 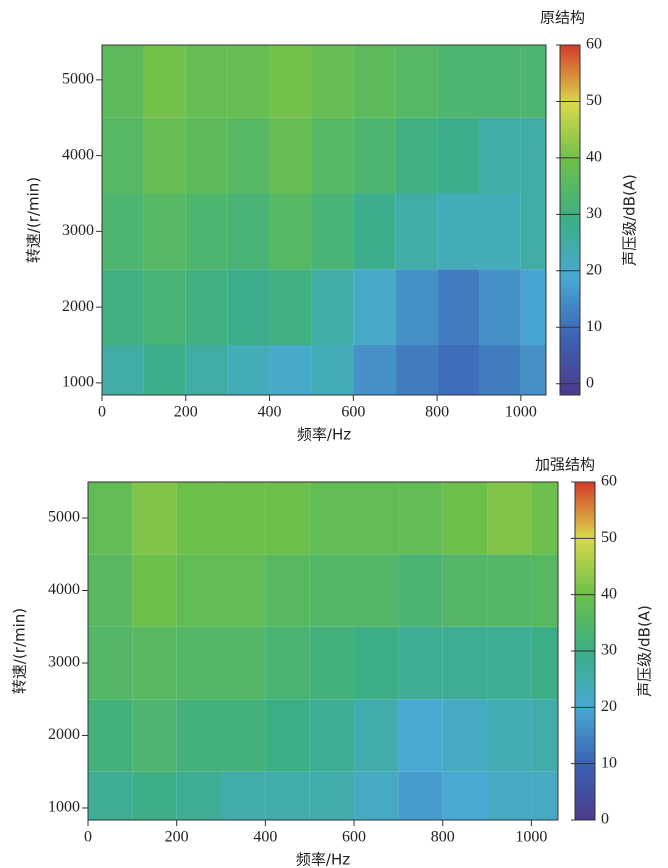 What do you see at coordinates (64, 807) in the screenshot?
I see `y-tick-label: 1000` at bounding box center [64, 807].